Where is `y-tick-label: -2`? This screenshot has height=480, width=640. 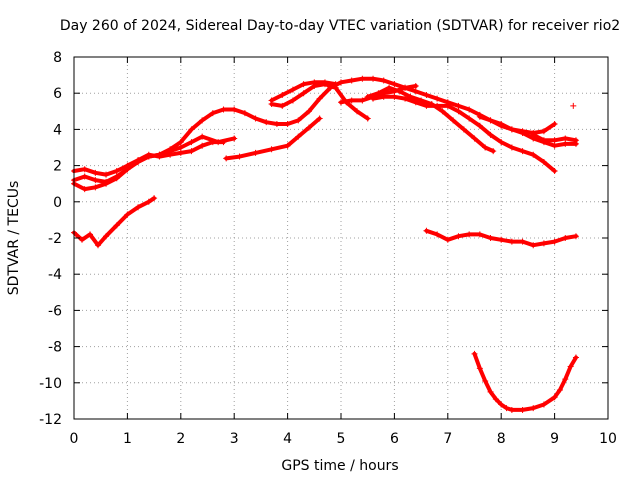
y-tick-label: -2 is located at coordinates (55, 239).